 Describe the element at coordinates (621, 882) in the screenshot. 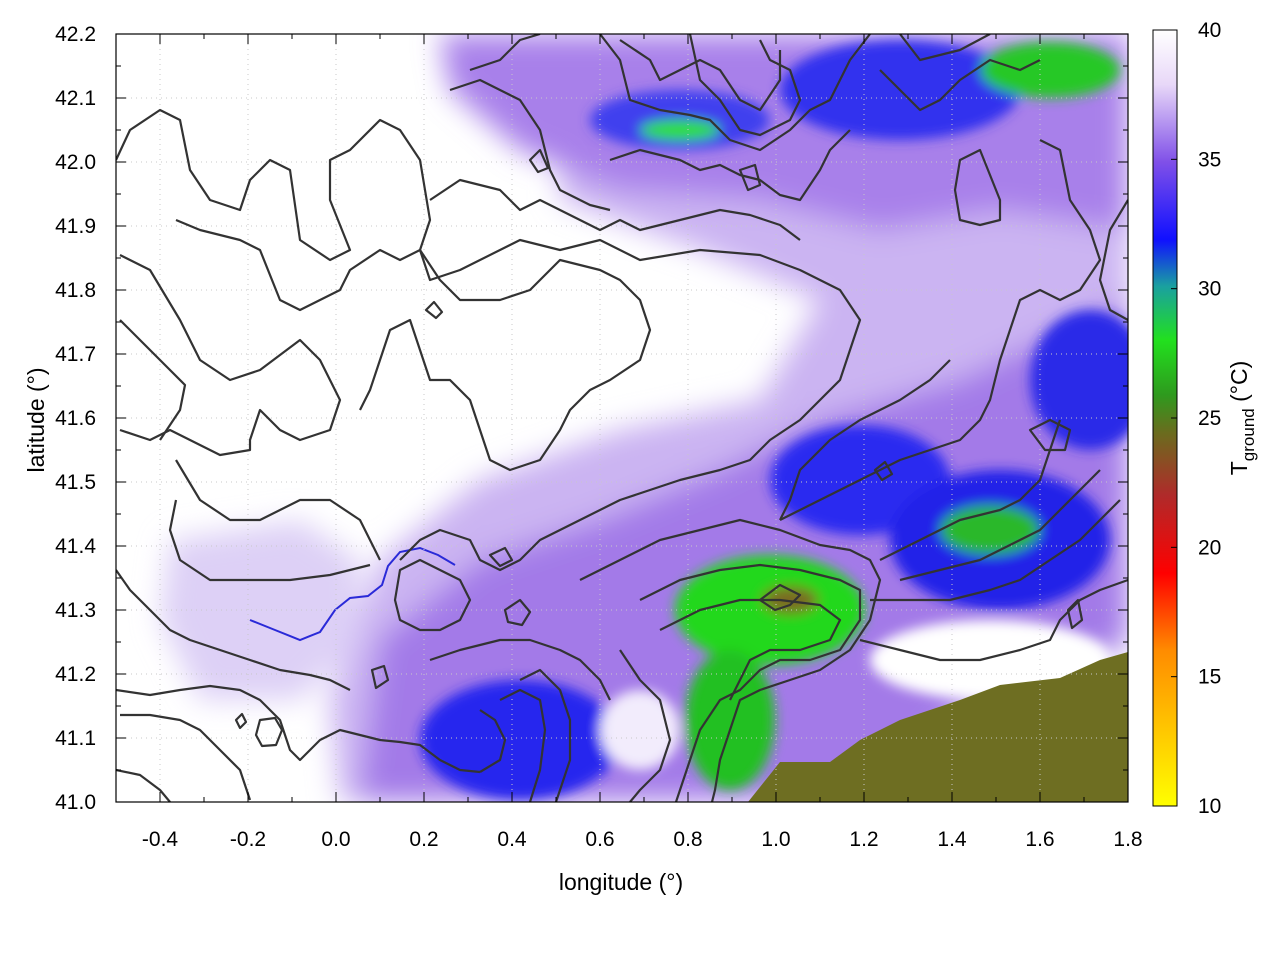

I see `x-axis-title: longitude (°)` at that location.